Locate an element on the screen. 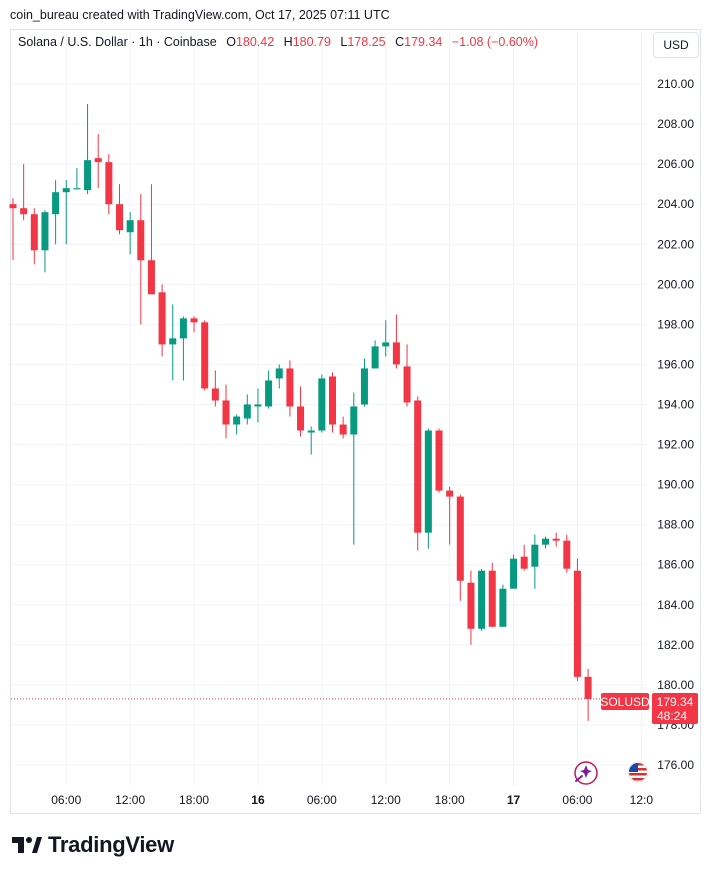 Image resolution: width=713 pixels, height=874 pixels. y-tick-label: 182.00 is located at coordinates (675, 645).